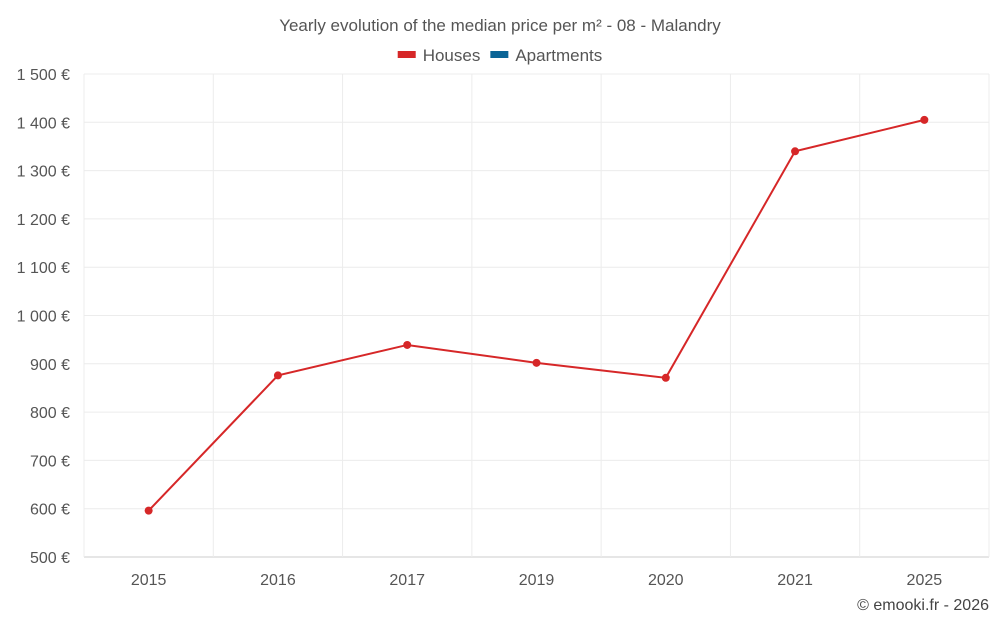 This screenshot has height=625, width=1000. What do you see at coordinates (149, 580) in the screenshot?
I see `x-tick-label: 2015` at bounding box center [149, 580].